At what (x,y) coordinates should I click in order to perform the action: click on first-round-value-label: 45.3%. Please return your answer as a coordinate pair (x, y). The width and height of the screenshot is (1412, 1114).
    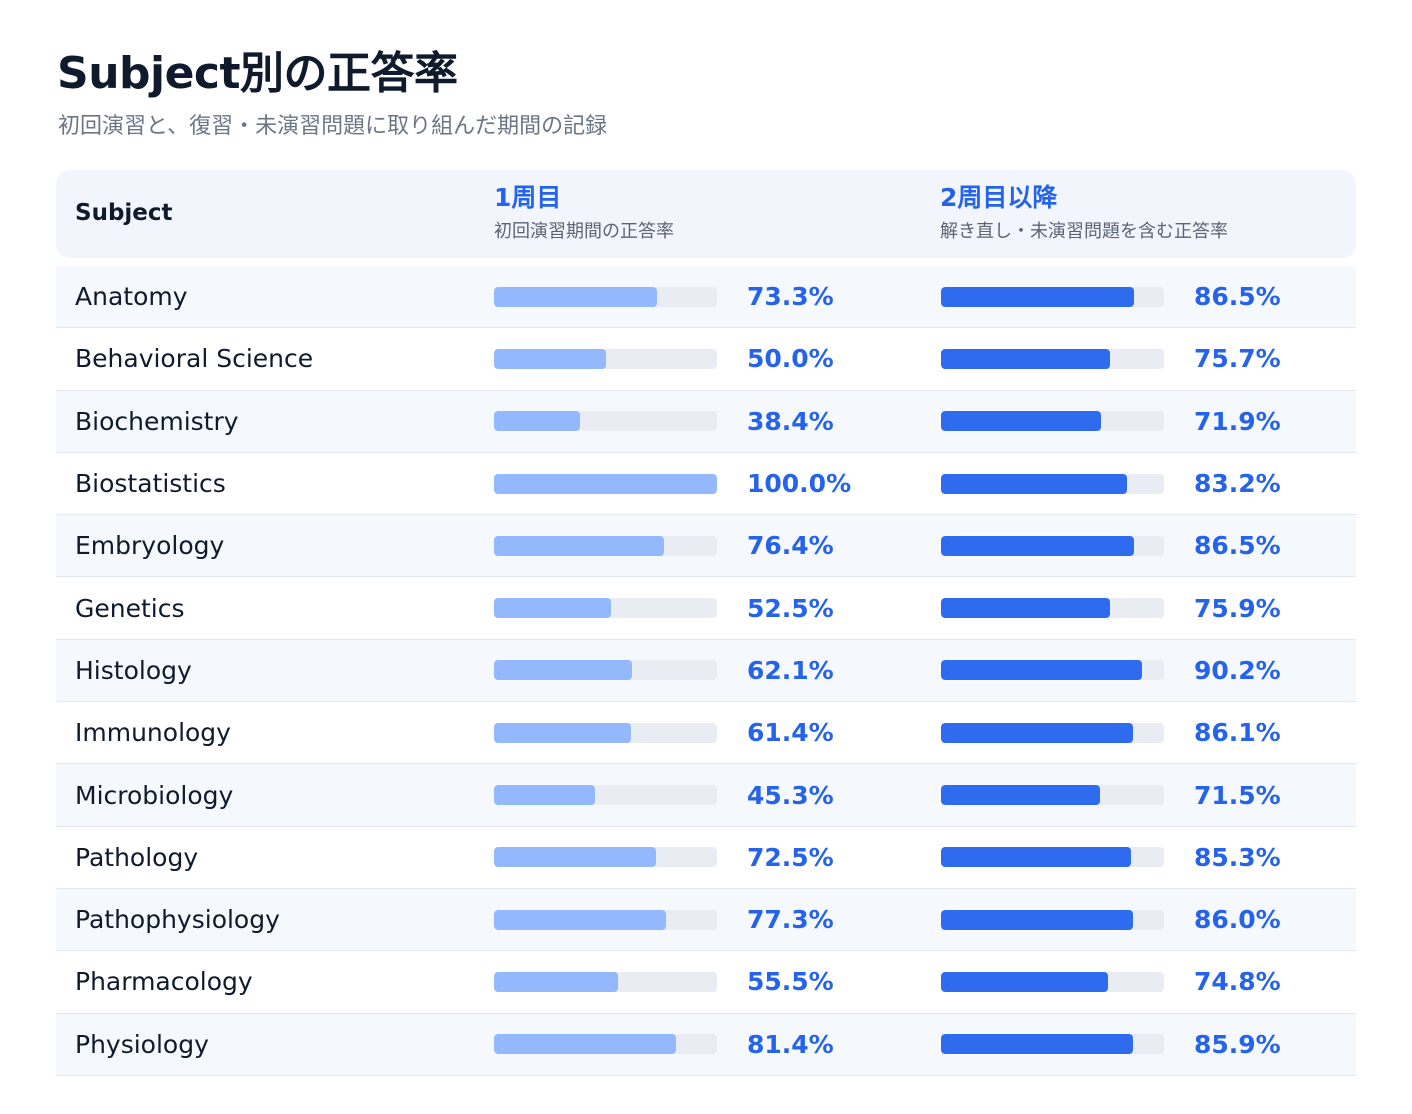
    Looking at the image, I should click on (790, 795).